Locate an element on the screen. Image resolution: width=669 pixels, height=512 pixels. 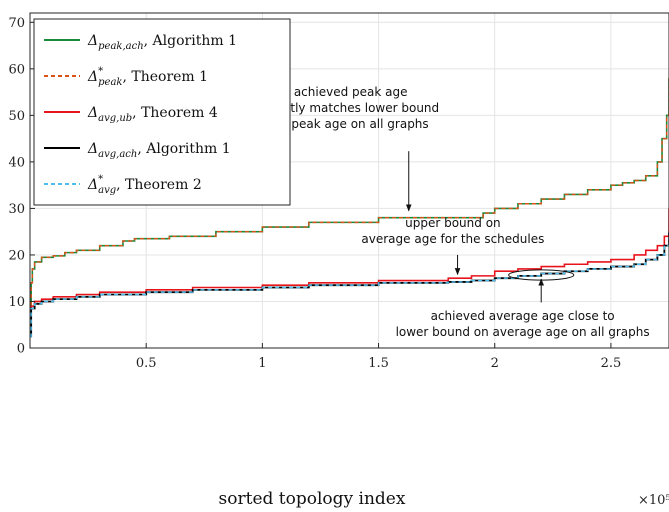
annotation-text: exactly matches lower bound is located at coordinates (350, 108).